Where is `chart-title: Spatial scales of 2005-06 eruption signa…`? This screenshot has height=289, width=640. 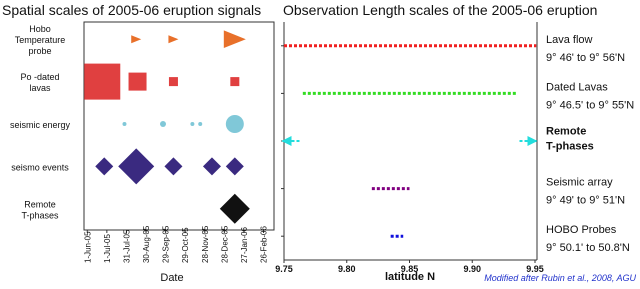
chart-title: Spatial scales of 2005-06 eruption signa… is located at coordinates (131, 10).